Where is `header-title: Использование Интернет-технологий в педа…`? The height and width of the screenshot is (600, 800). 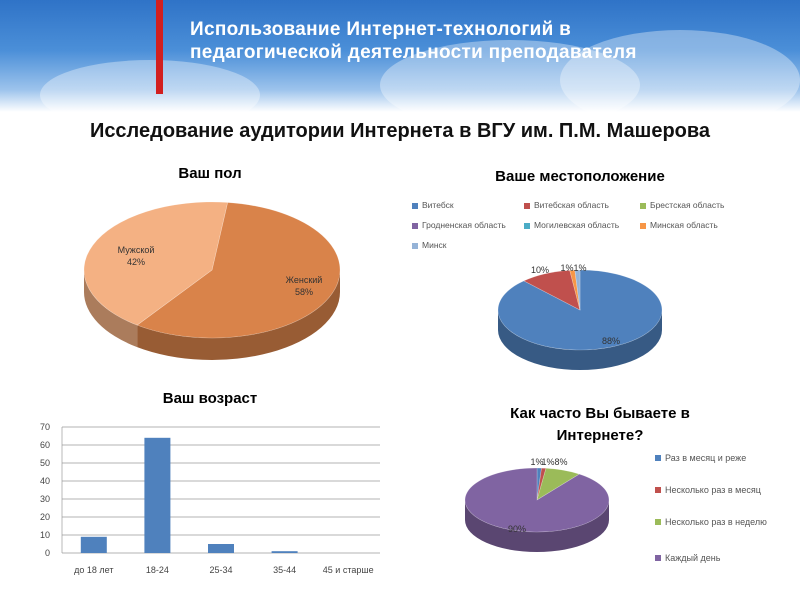
header-title: Использование Интернет-технологий в педа… is located at coordinates (413, 41).